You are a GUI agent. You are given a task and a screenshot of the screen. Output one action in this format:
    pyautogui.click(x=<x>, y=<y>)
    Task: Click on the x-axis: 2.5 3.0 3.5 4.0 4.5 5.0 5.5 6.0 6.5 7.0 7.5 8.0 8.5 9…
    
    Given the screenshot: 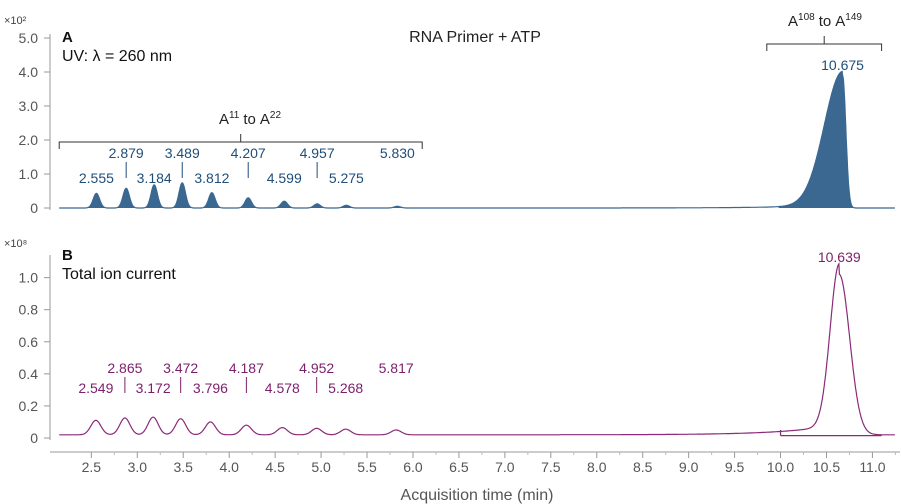 What is the action you would take?
    pyautogui.click(x=475, y=477)
    